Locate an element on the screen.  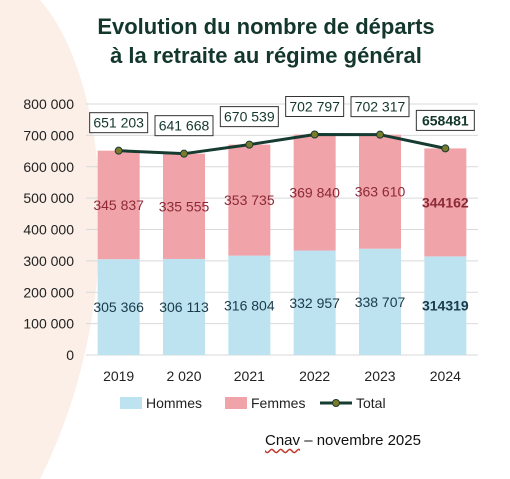
x-tick-label: 2 020 is located at coordinates (183, 376).